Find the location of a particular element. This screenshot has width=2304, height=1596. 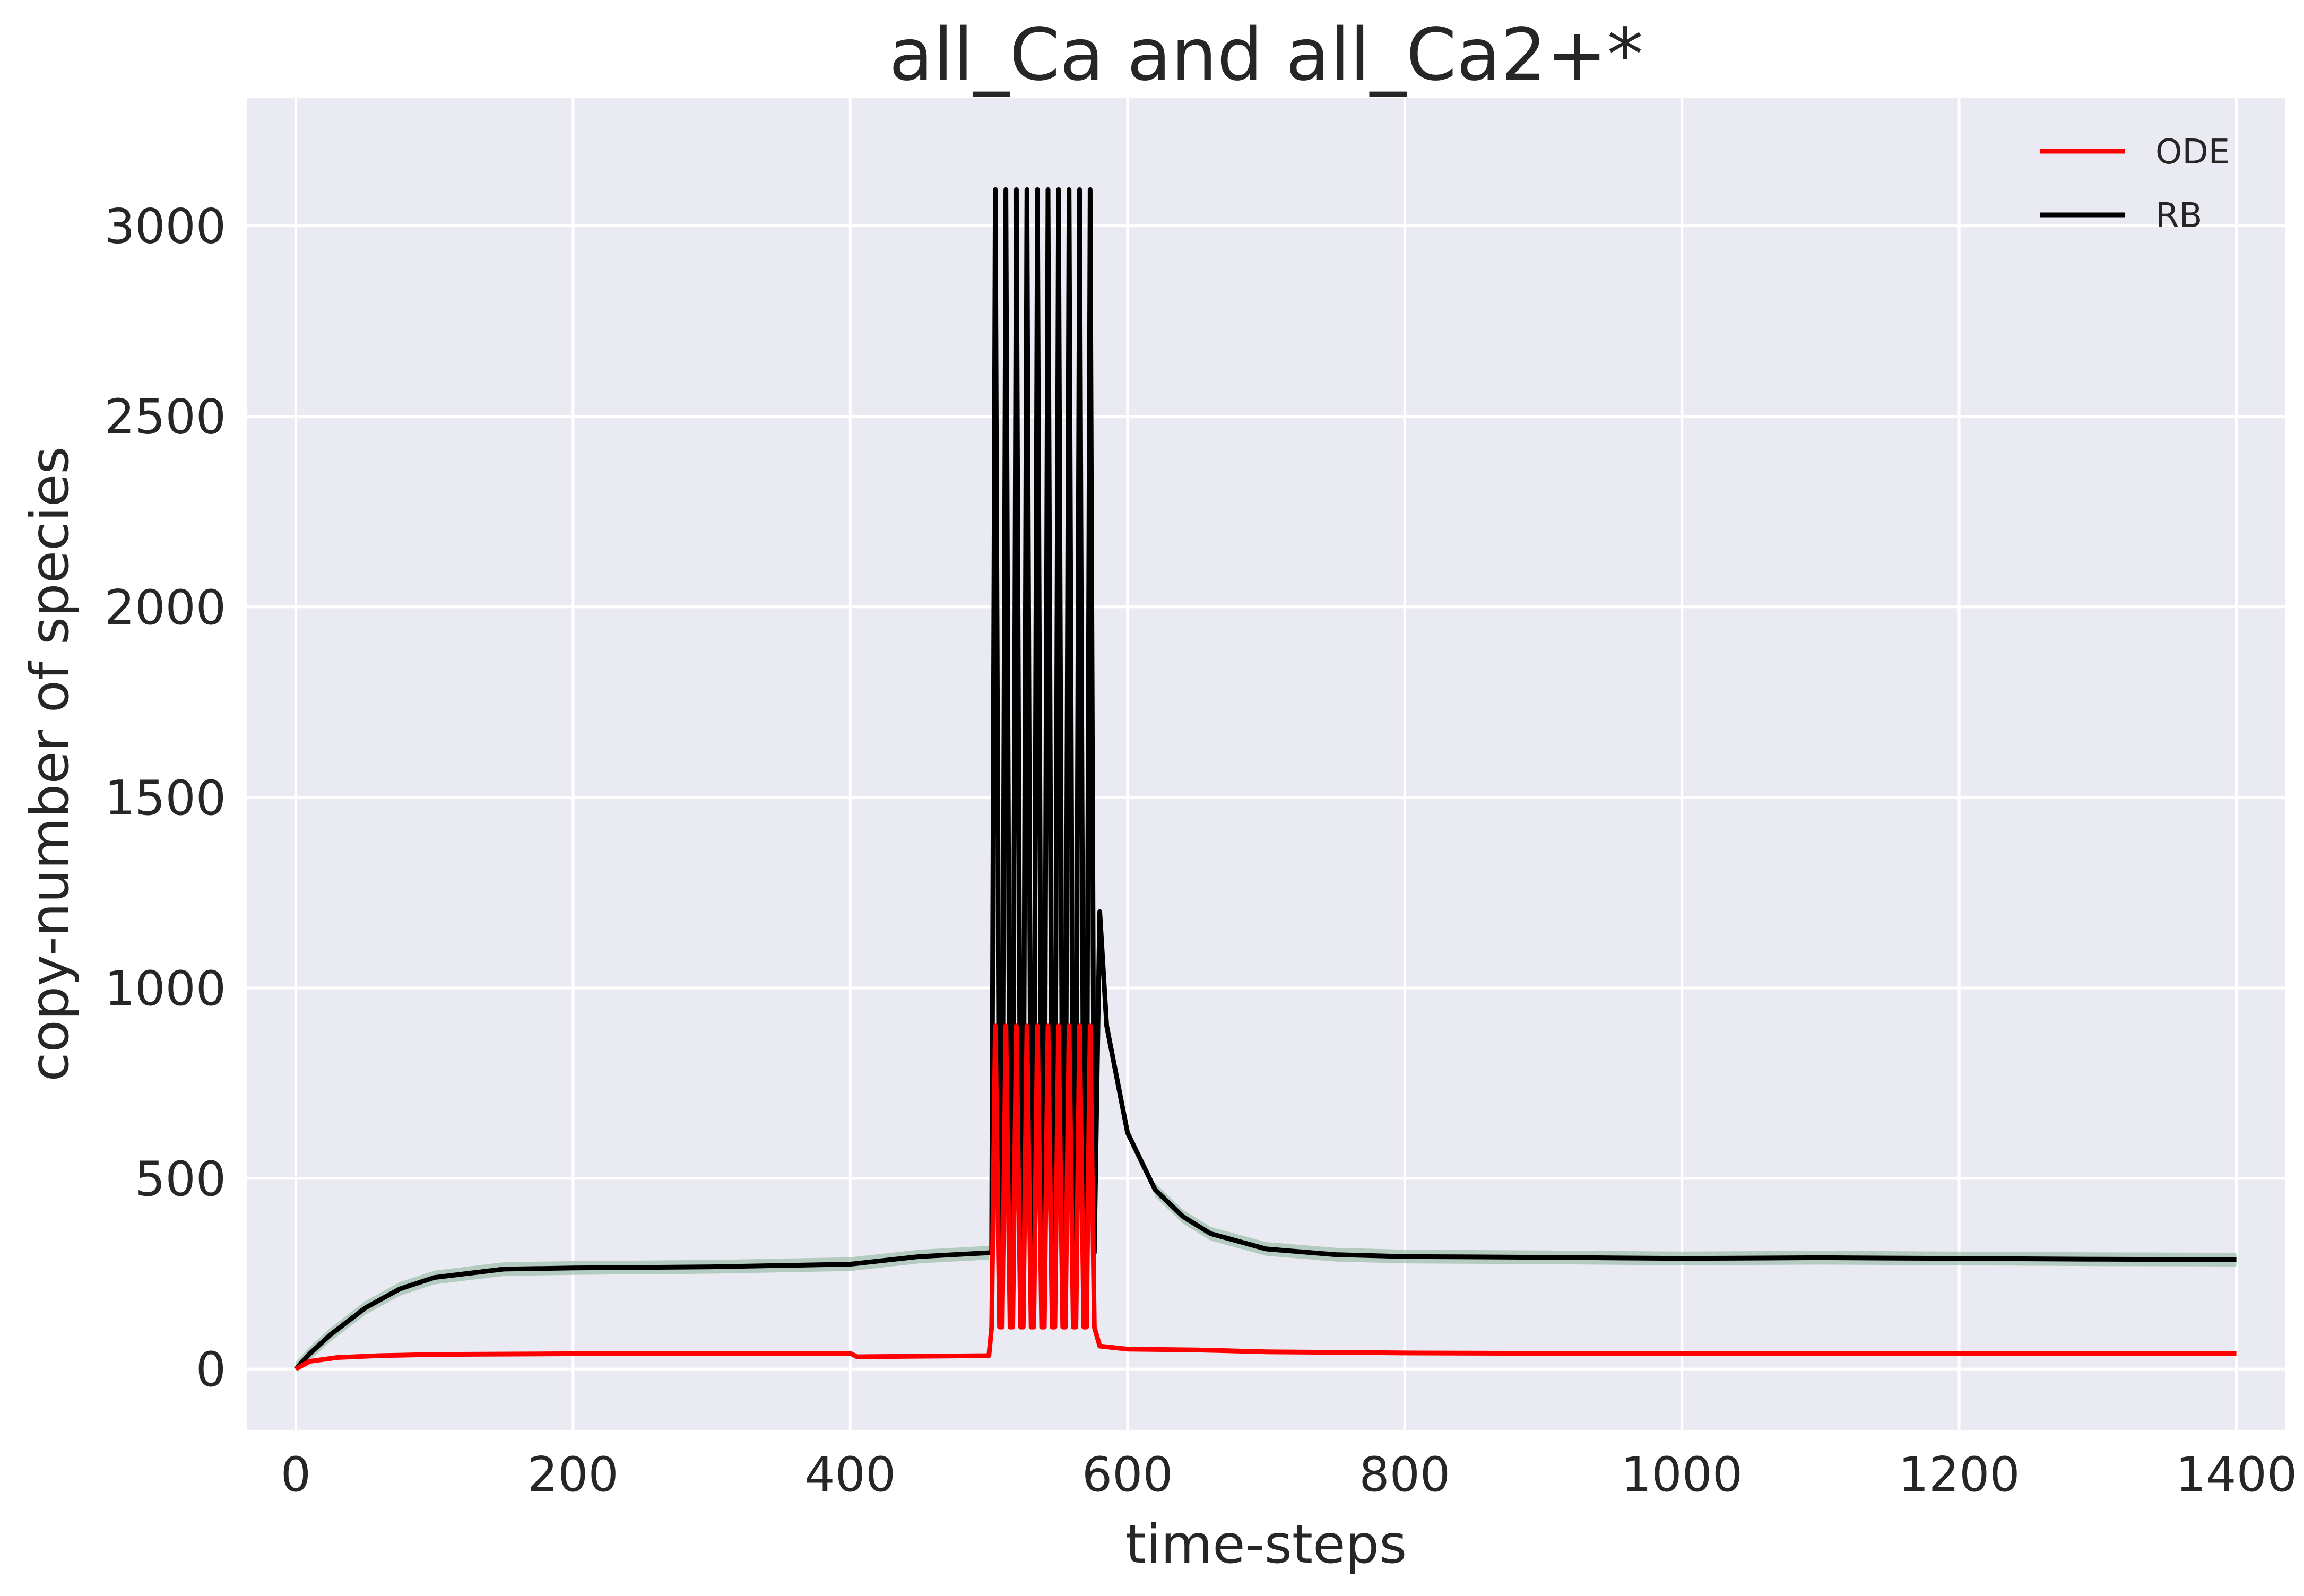

chart-title: all_Ca and all_Ca2+* is located at coordinates (1266, 55).